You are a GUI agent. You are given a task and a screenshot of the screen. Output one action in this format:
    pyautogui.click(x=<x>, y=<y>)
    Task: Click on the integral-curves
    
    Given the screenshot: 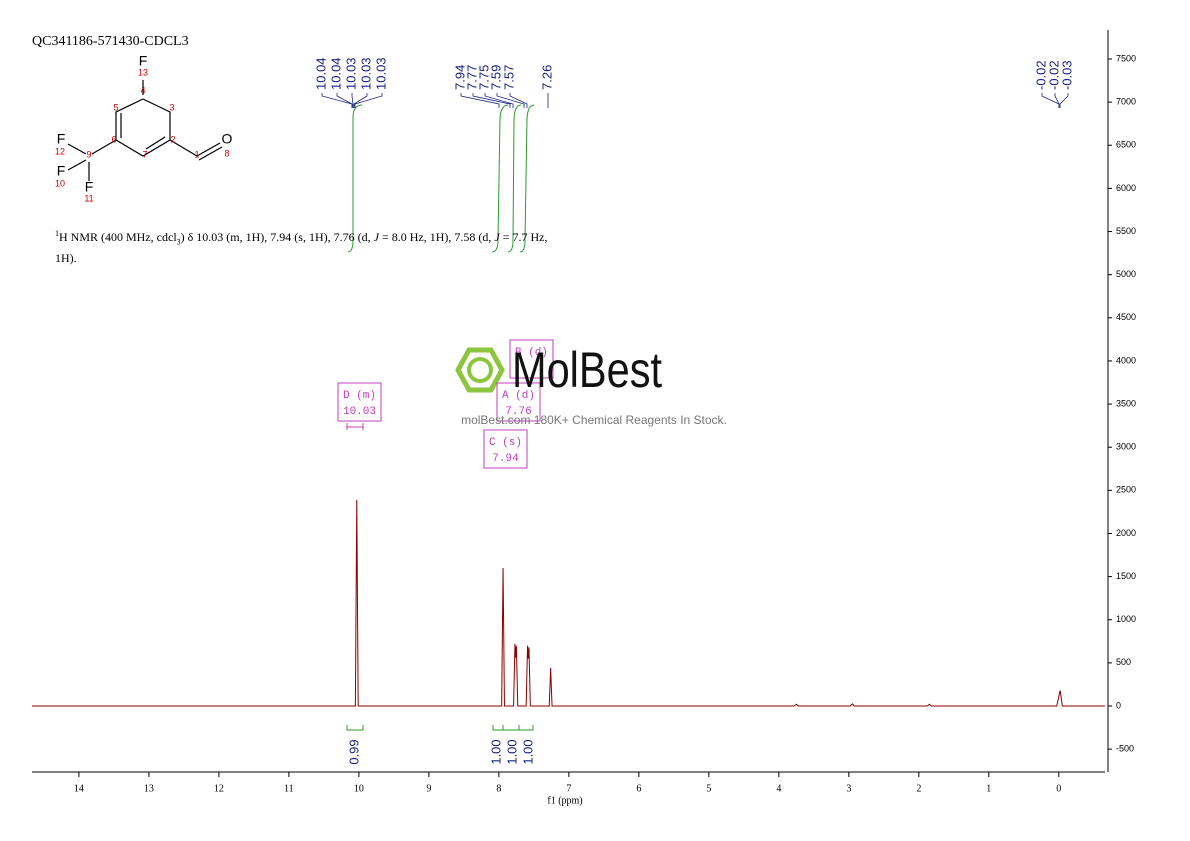 What is the action you would take?
    pyautogui.click(x=441, y=178)
    